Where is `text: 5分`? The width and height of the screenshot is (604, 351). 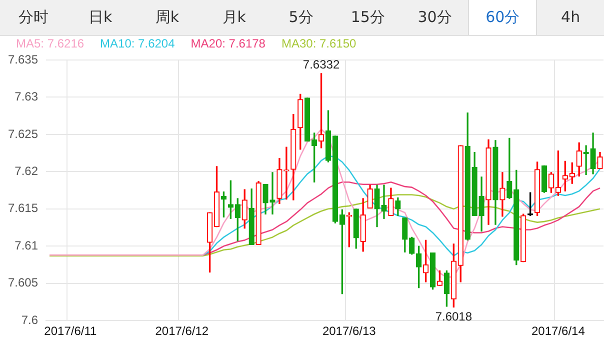 text: 5分 is located at coordinates (301, 17).